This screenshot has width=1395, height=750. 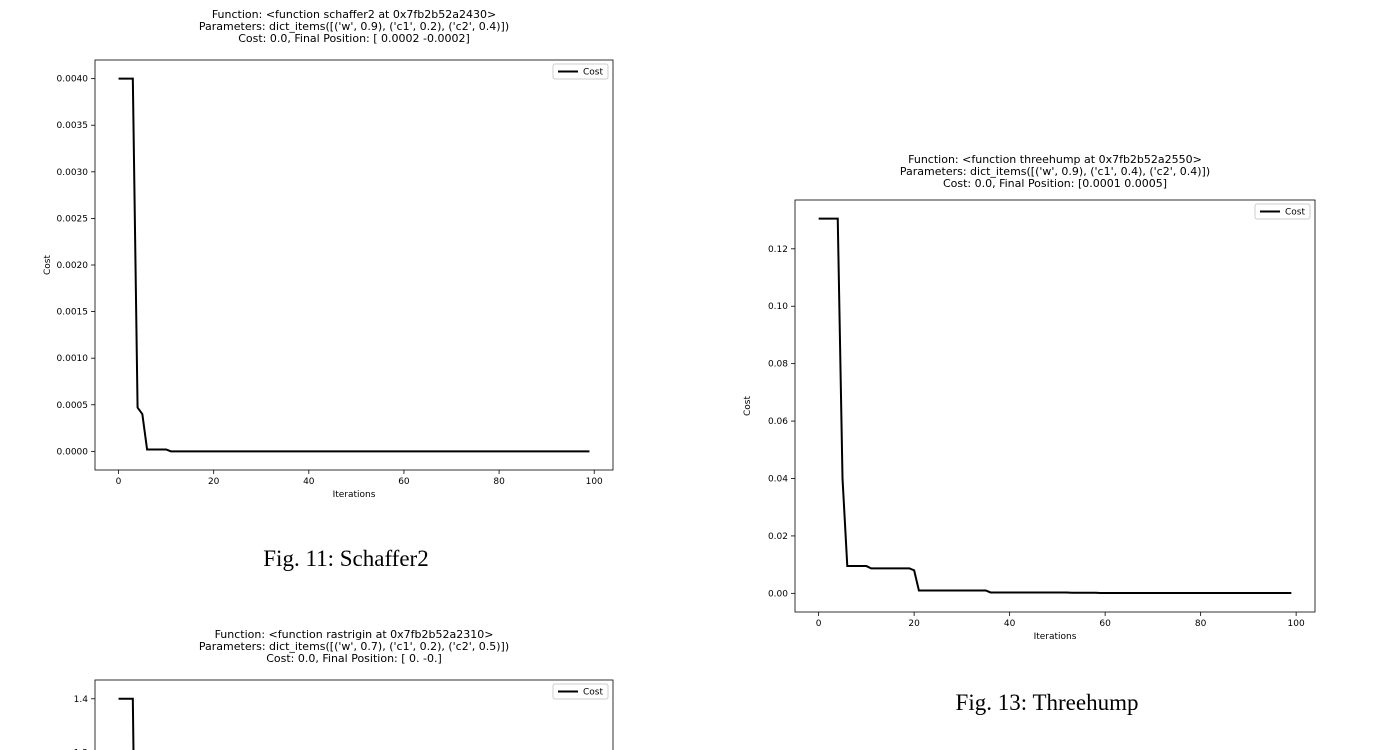 What do you see at coordinates (354, 714) in the screenshot?
I see `plot-frame` at bounding box center [354, 714].